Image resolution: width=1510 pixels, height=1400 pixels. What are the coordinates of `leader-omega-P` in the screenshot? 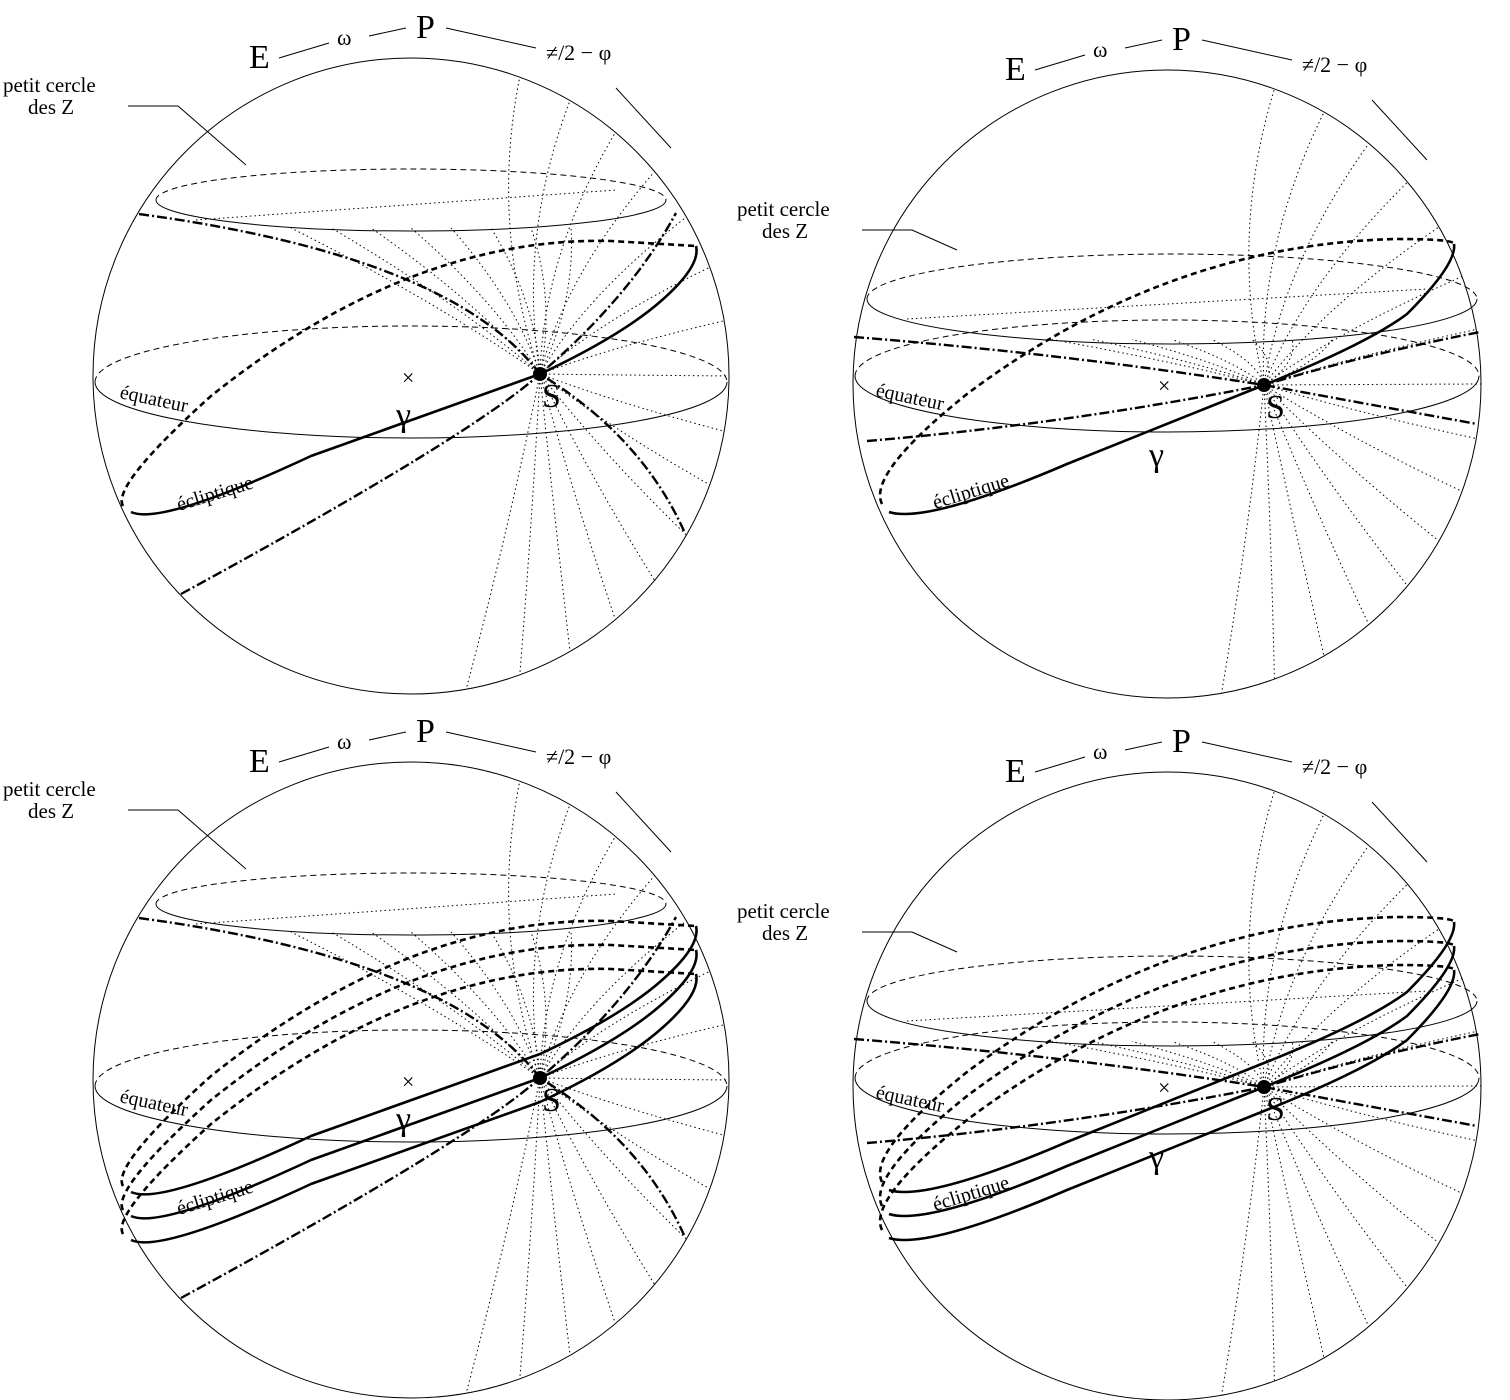 It's located at (1143, 44).